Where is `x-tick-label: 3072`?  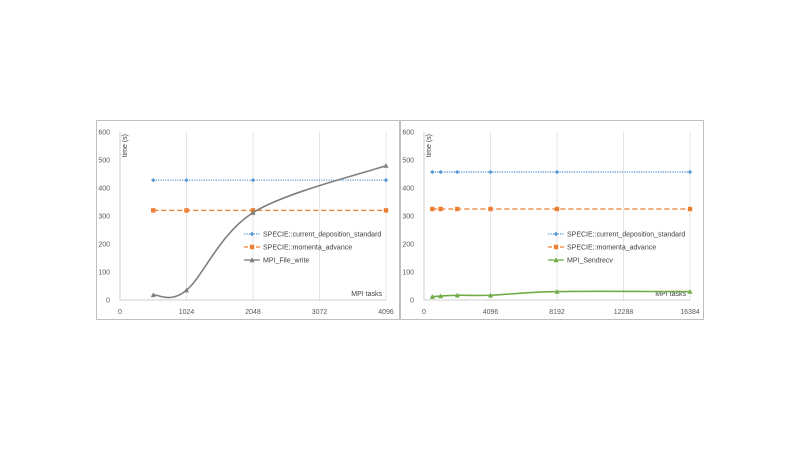
x-tick-label: 3072 is located at coordinates (320, 312).